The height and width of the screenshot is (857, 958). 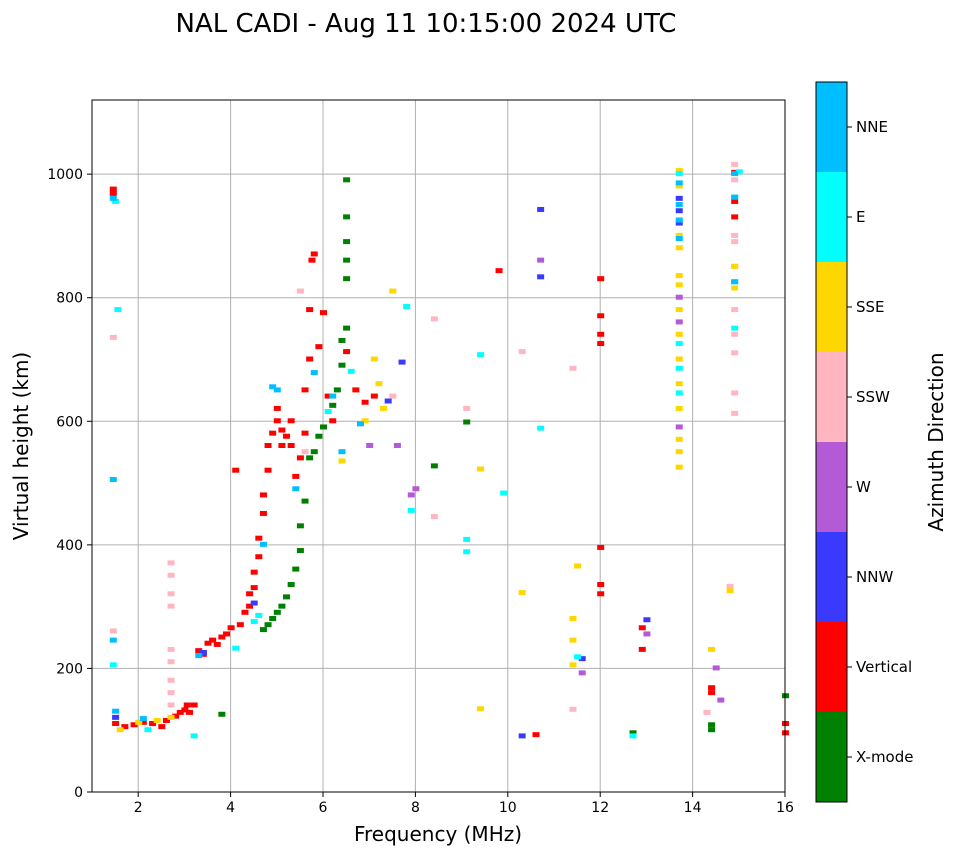 What do you see at coordinates (785, 808) in the screenshot?
I see `x-tick-label: 16` at bounding box center [785, 808].